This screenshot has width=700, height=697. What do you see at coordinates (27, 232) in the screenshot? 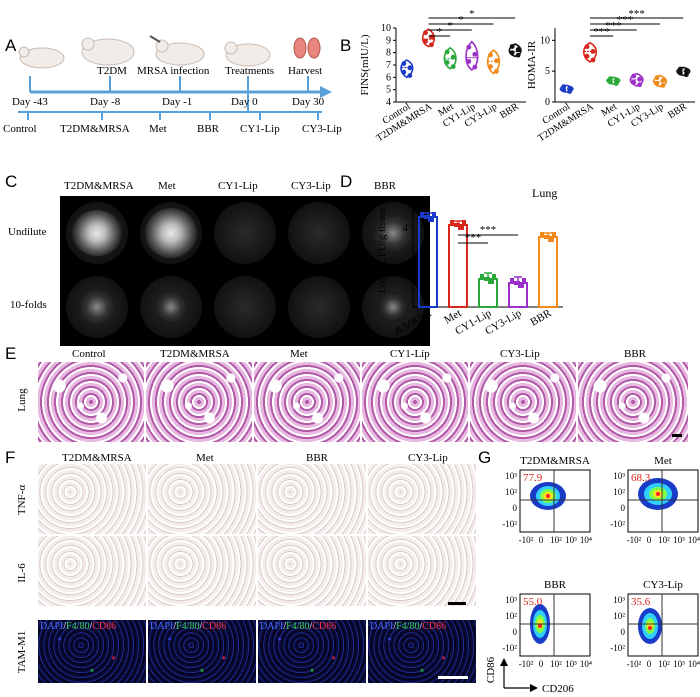
I see `plate-row-label: Undilute` at bounding box center [27, 232].